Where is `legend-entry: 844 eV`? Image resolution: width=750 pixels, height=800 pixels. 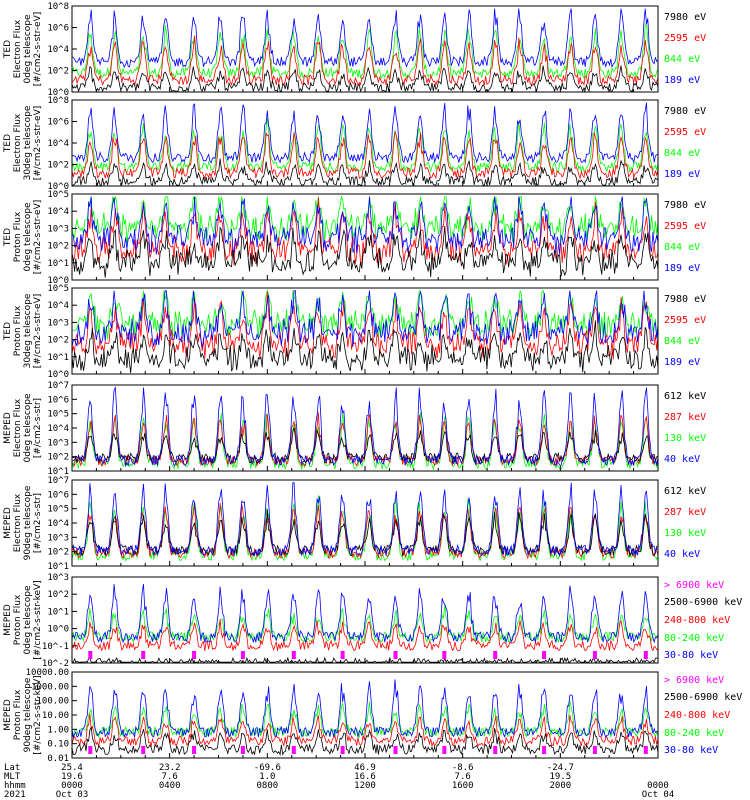
legend-entry: 844 eV is located at coordinates (682, 341).